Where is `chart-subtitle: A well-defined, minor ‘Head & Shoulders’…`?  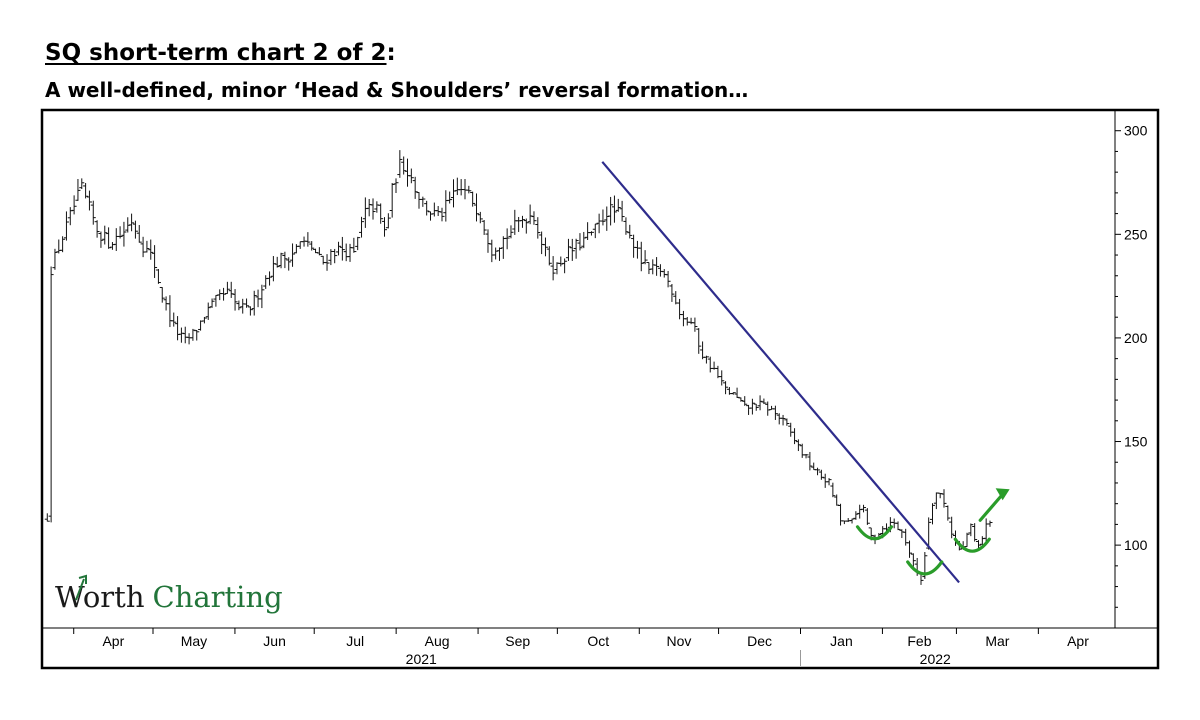
chart-subtitle: A well-defined, minor ‘Head & Shoulders’… is located at coordinates (397, 90).